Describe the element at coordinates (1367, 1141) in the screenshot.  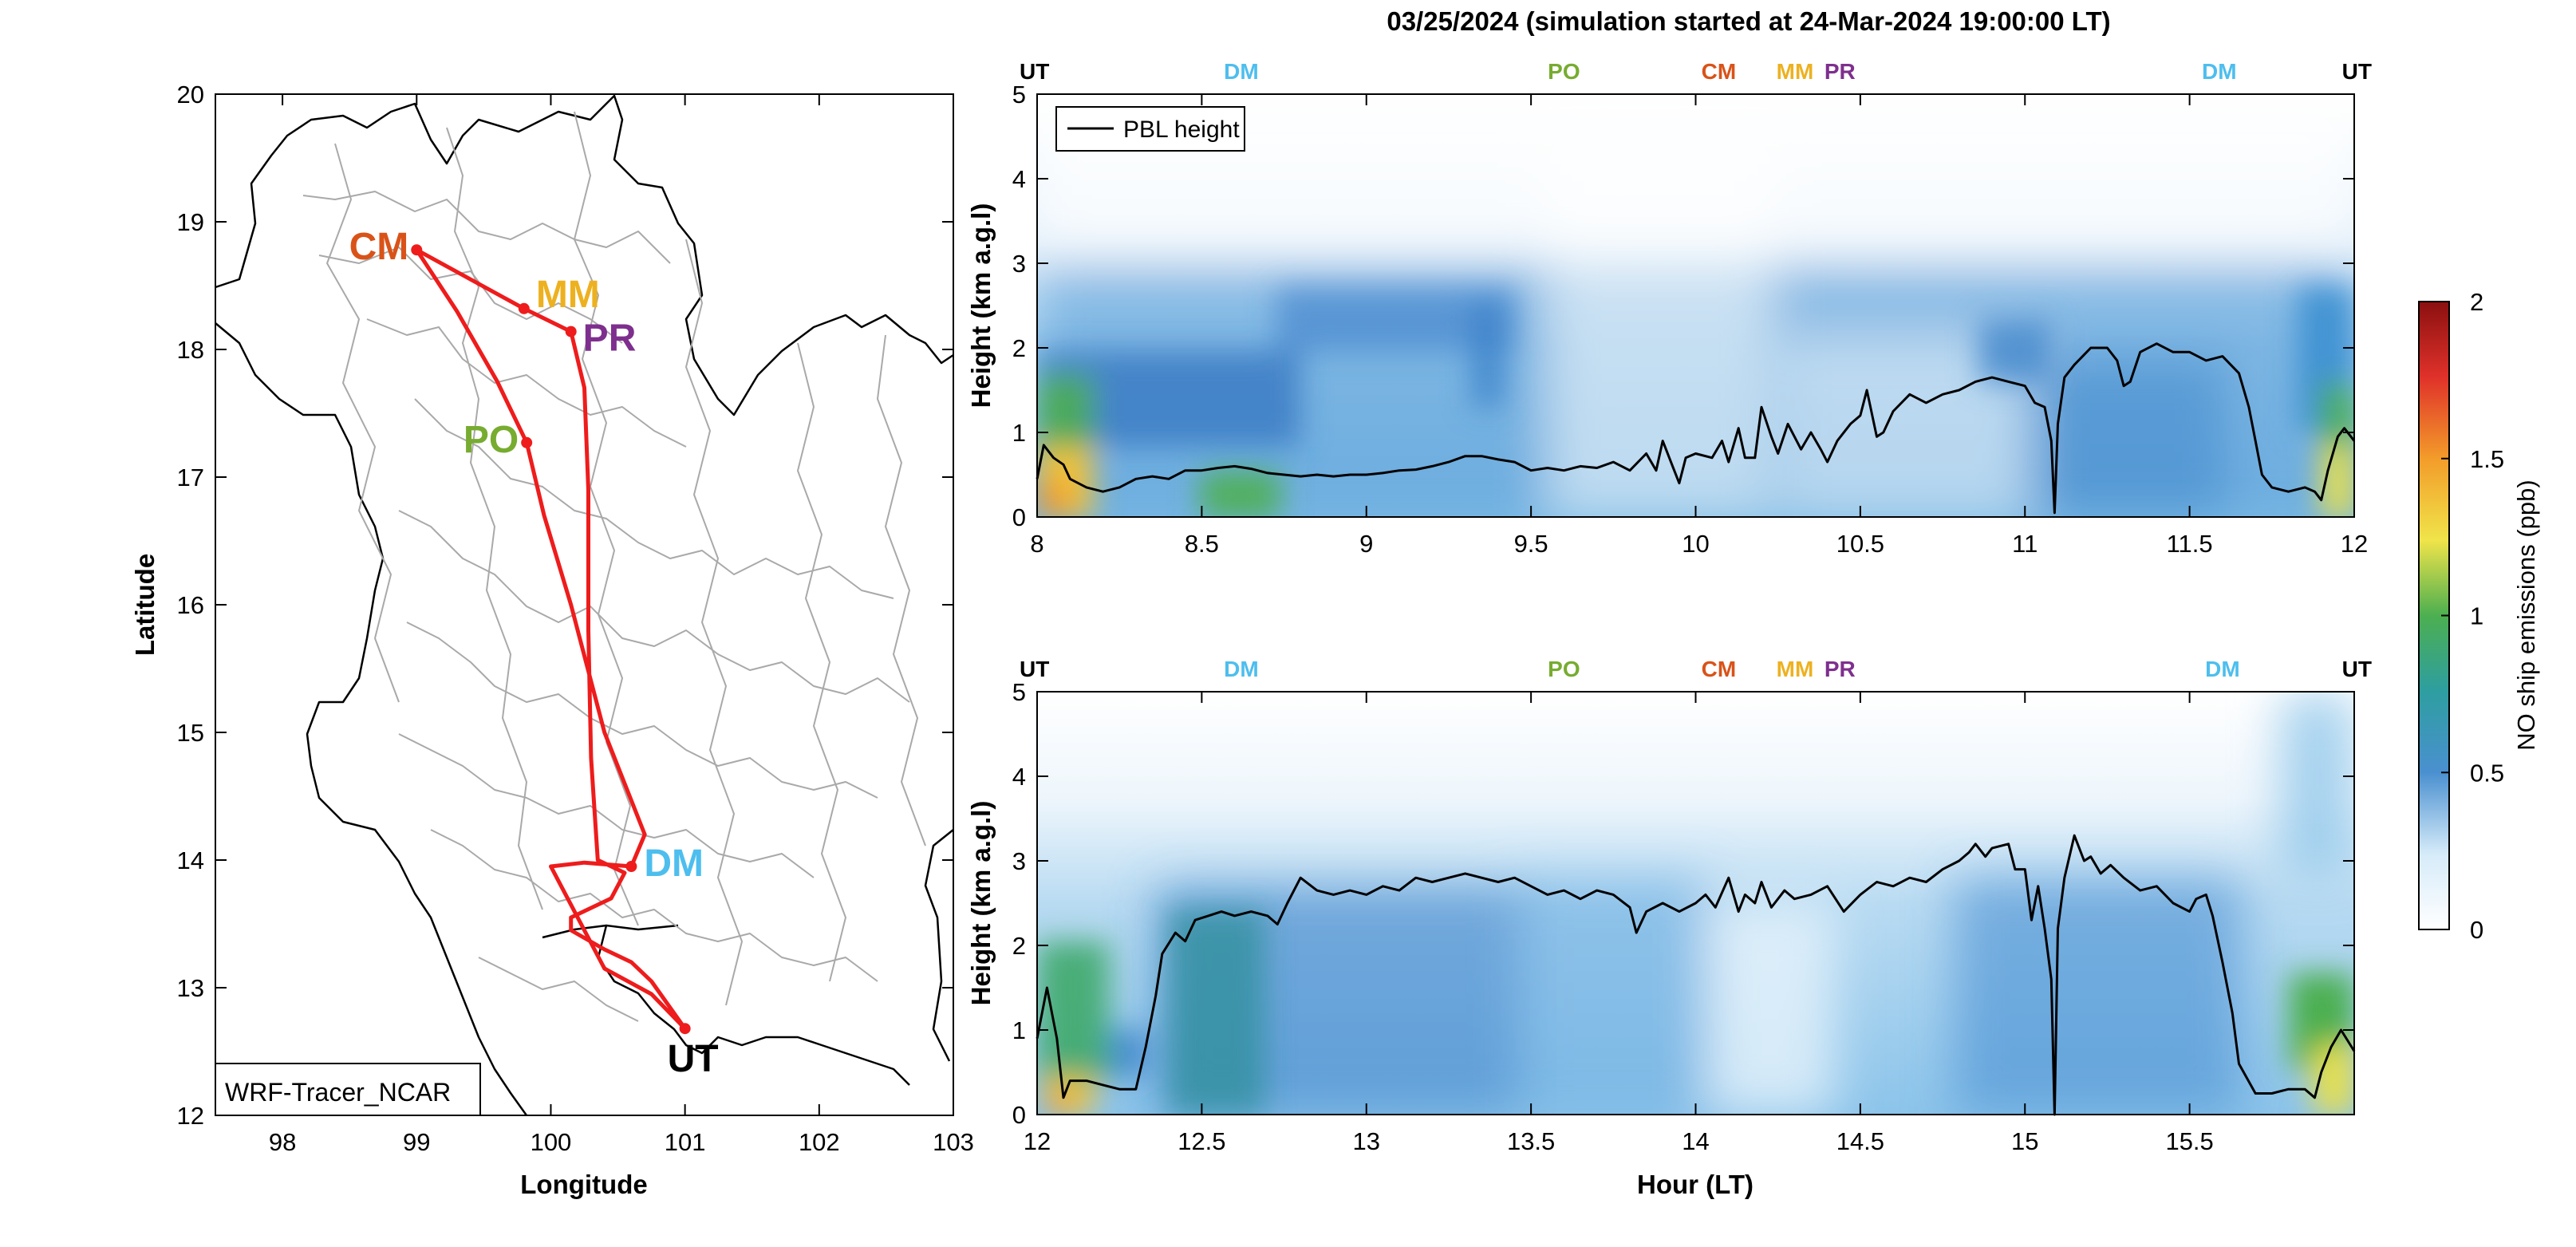
I see `bottom-x-tick-label: 13` at that location.